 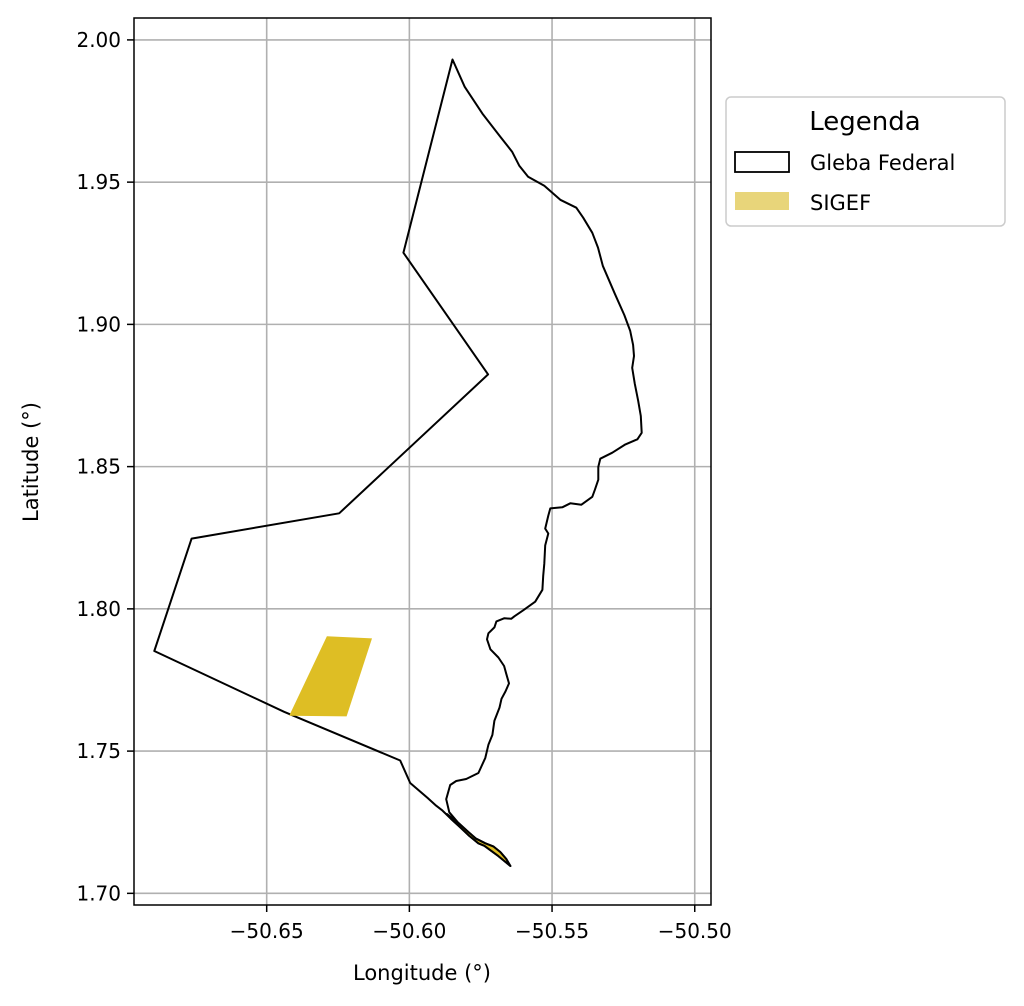 What do you see at coordinates (422, 973) in the screenshot?
I see `x-axis-label: Longitude (°)` at bounding box center [422, 973].